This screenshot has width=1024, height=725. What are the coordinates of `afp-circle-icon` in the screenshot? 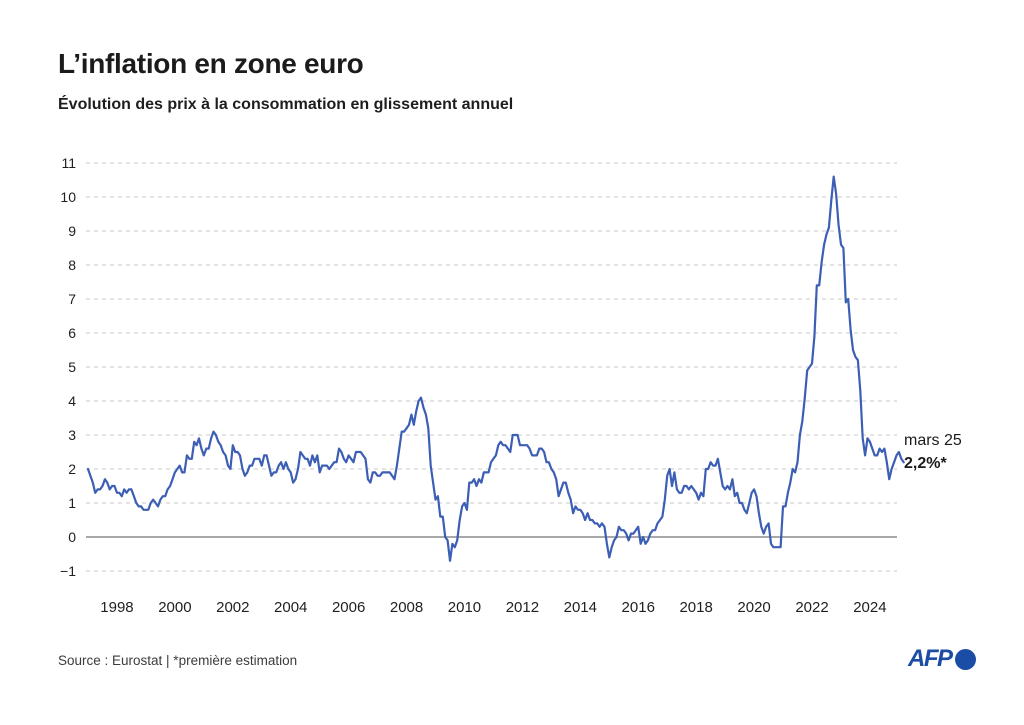 It's located at (965, 659).